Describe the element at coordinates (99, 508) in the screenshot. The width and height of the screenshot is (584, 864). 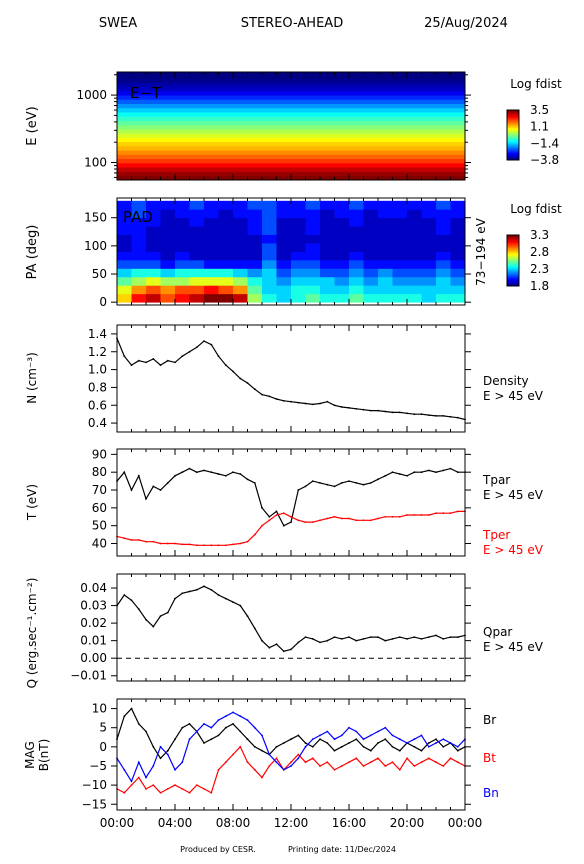
I see `temperature-ytick-label: 60` at that location.